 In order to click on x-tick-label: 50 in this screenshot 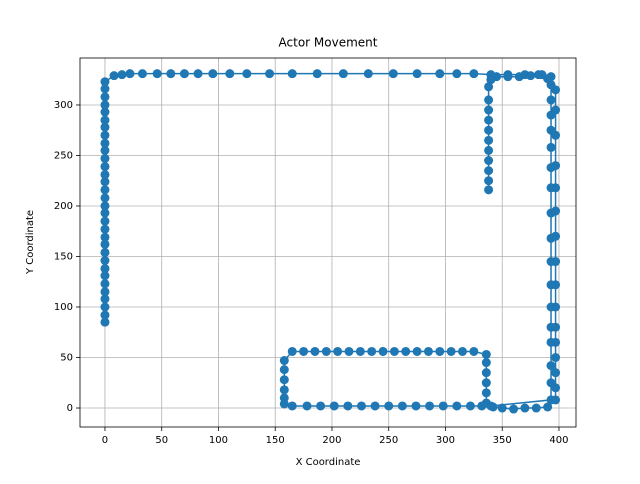, I will do `click(161, 440)`.